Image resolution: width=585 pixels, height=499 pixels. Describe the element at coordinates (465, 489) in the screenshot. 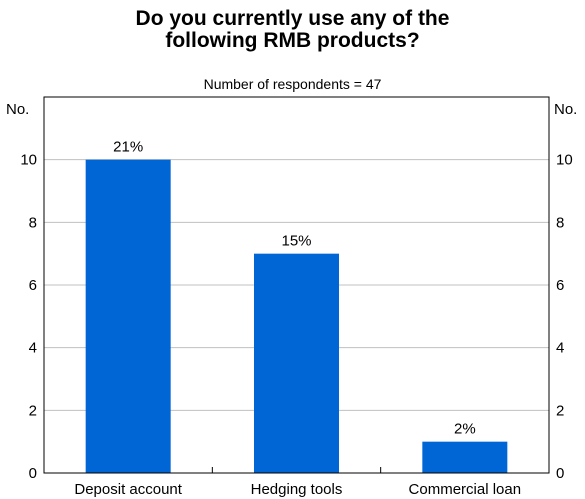

I see `x-tick-label: Commercial loan` at that location.